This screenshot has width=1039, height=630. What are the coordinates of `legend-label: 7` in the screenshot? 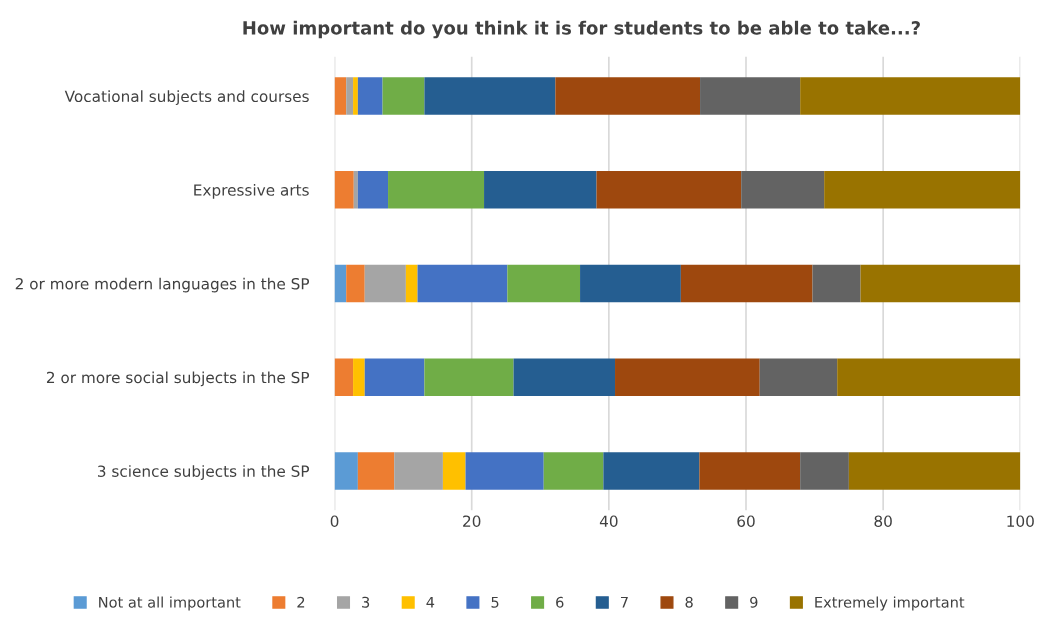 It's located at (624, 602).